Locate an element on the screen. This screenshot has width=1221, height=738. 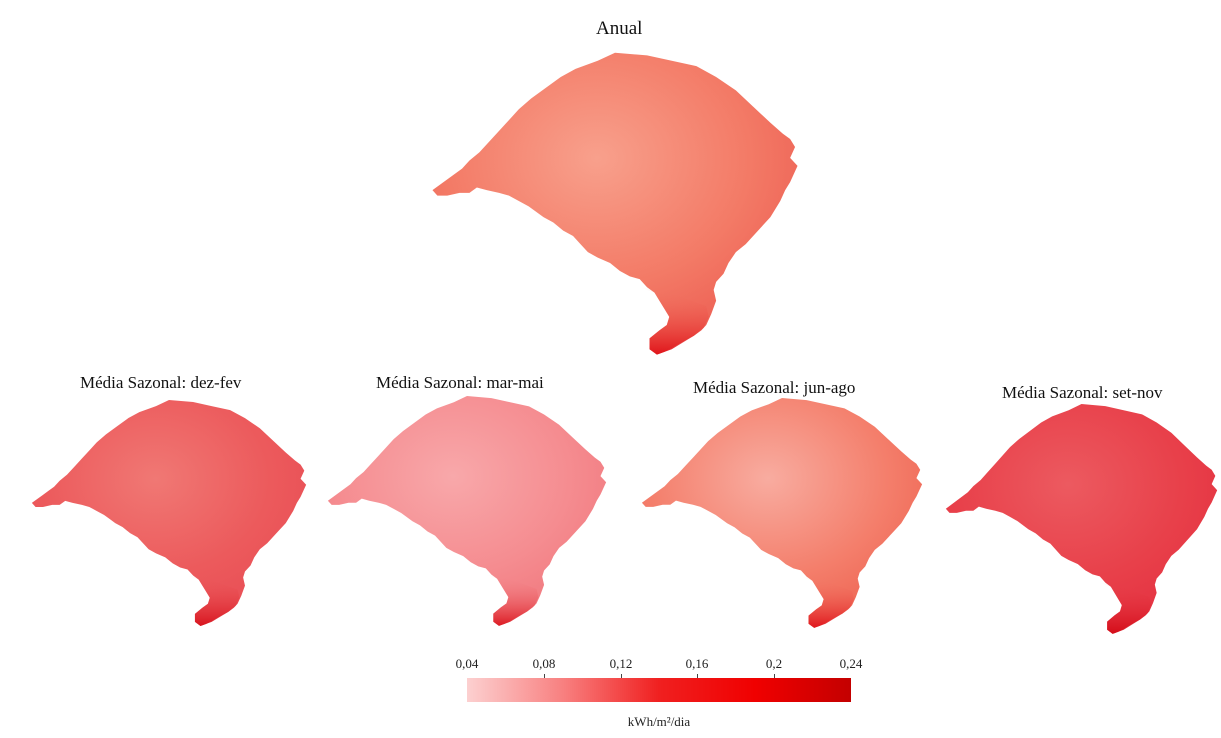
state-map-set-nov is located at coordinates (1081, 519).